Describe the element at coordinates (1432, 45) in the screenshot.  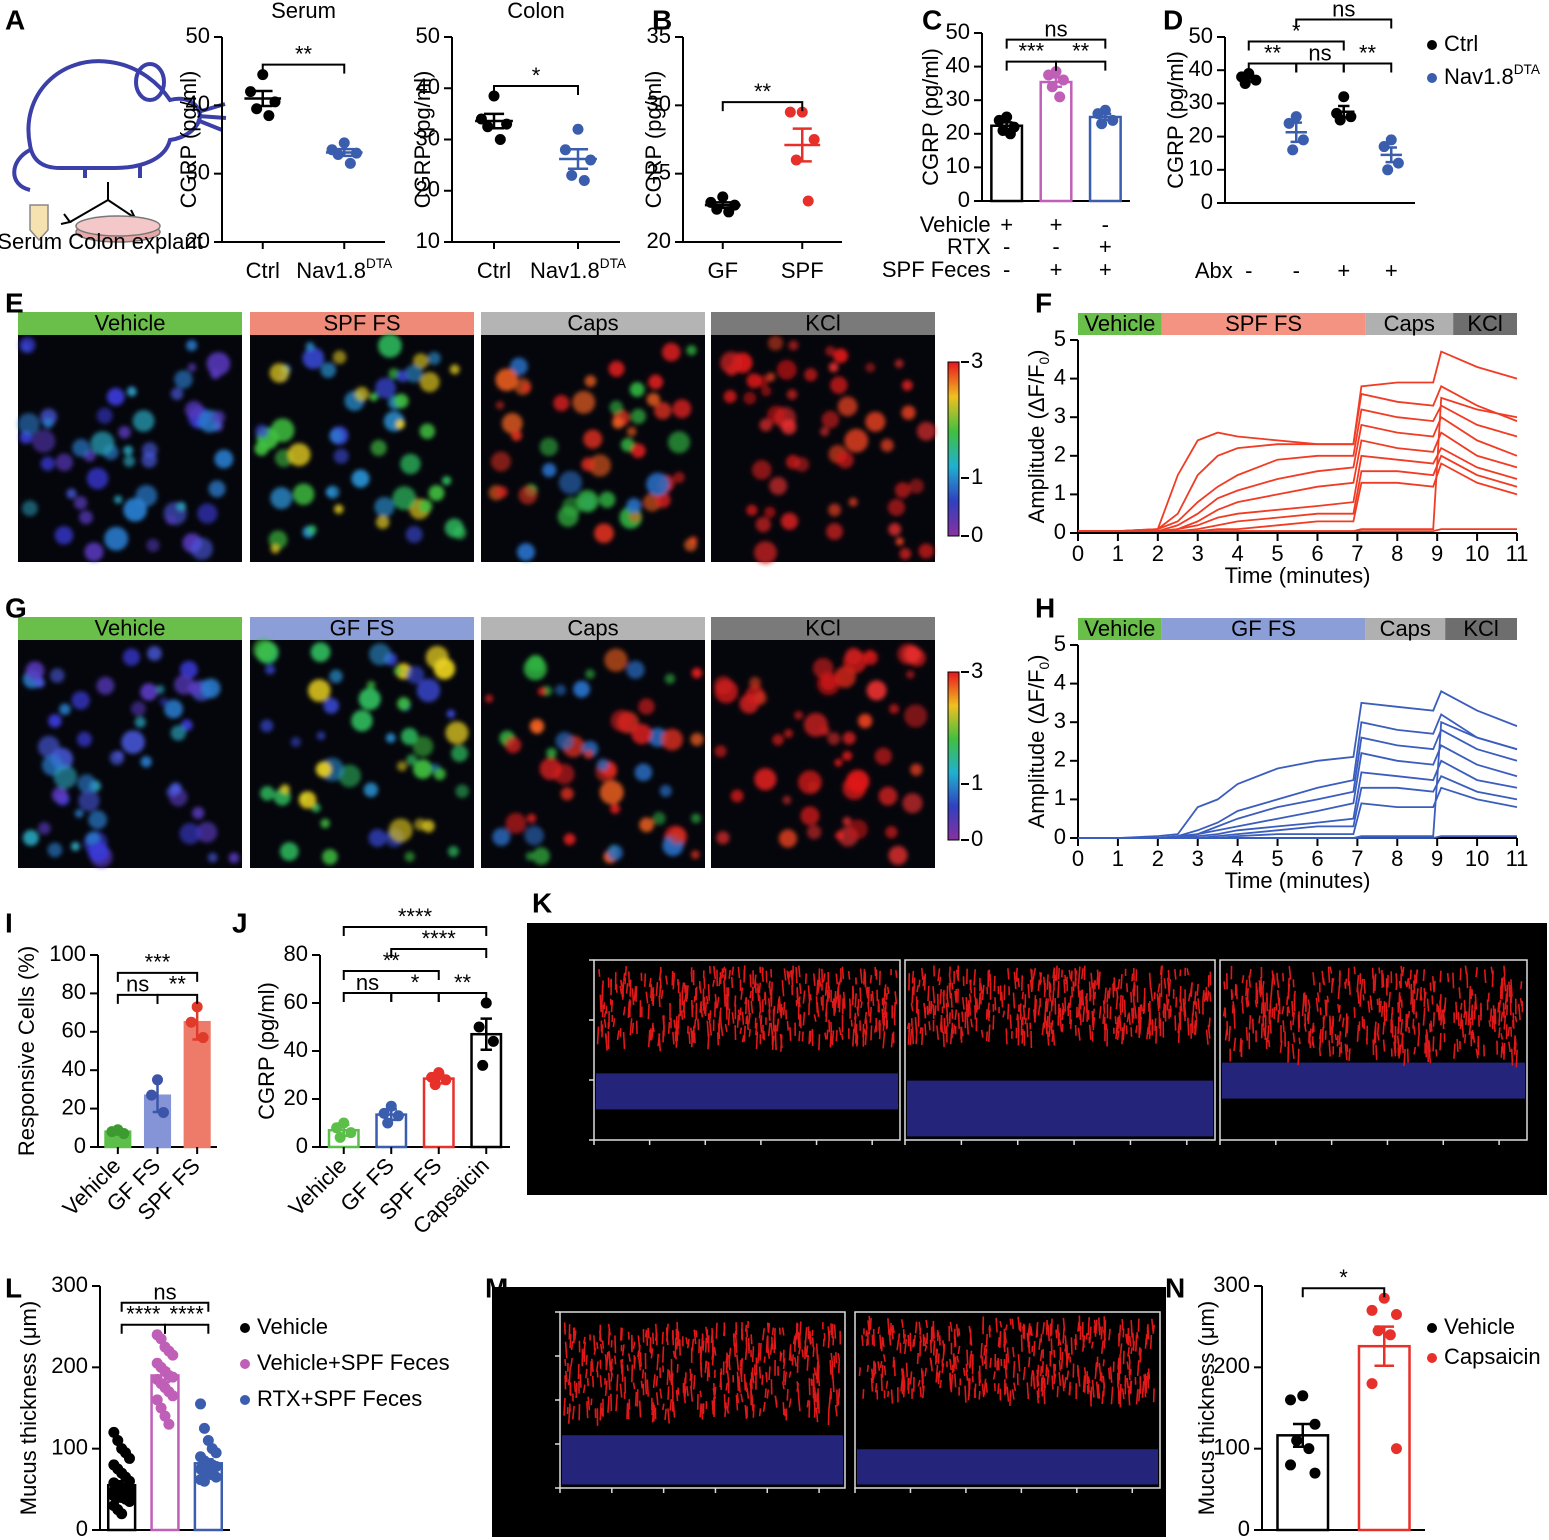
I see `legend-marker` at that location.